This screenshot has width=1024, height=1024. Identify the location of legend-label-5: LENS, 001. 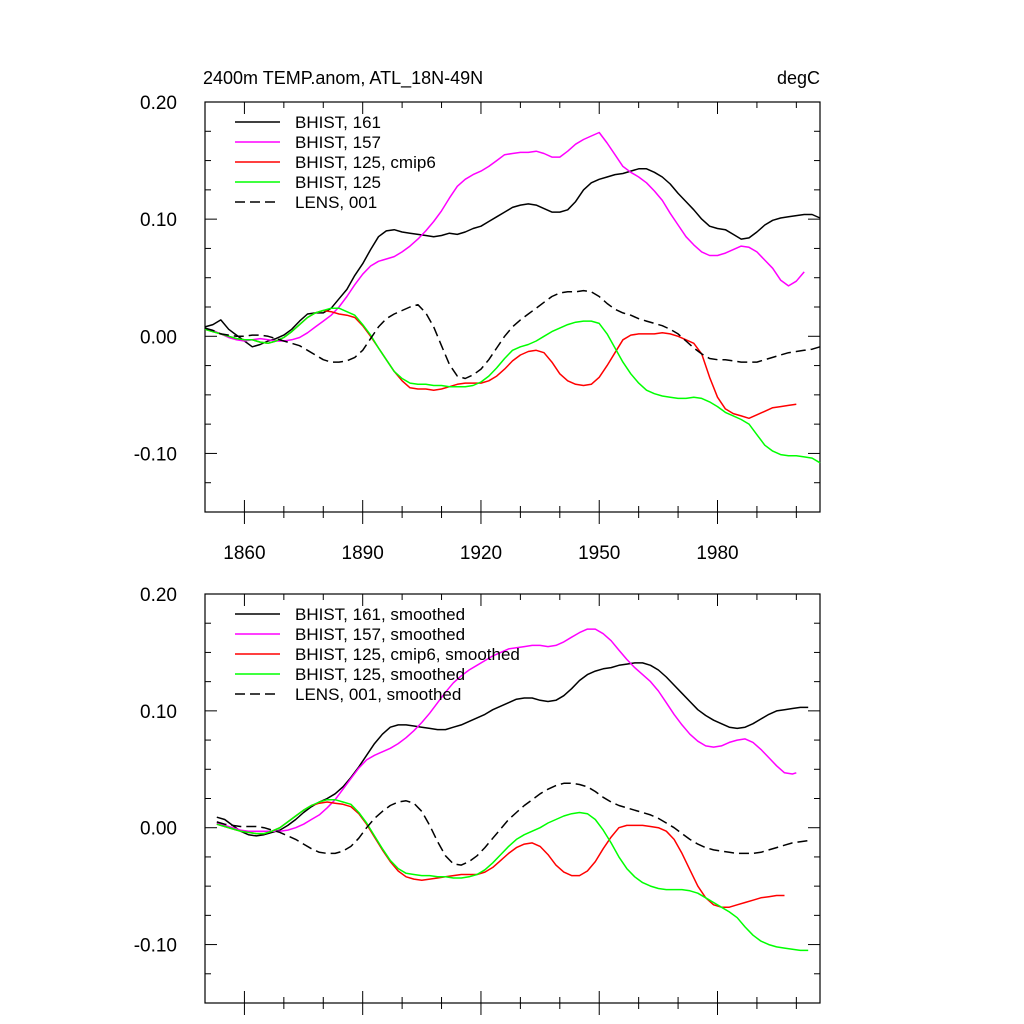
(336, 202).